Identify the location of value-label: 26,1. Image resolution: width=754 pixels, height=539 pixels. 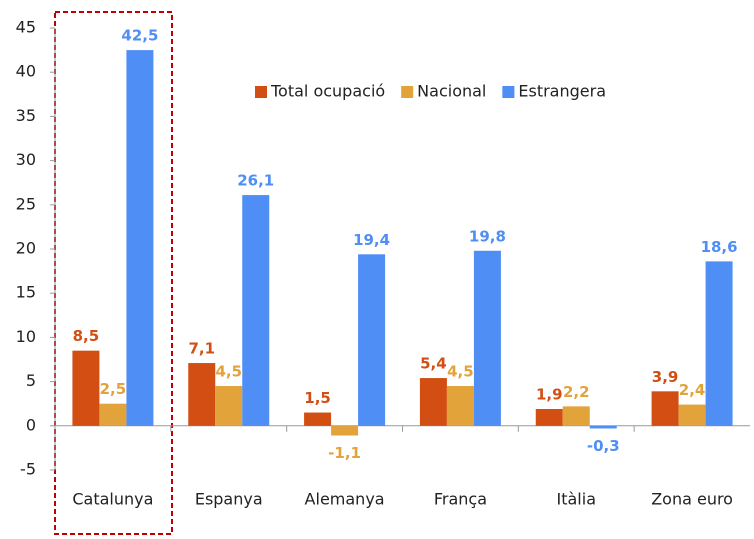
(255, 181).